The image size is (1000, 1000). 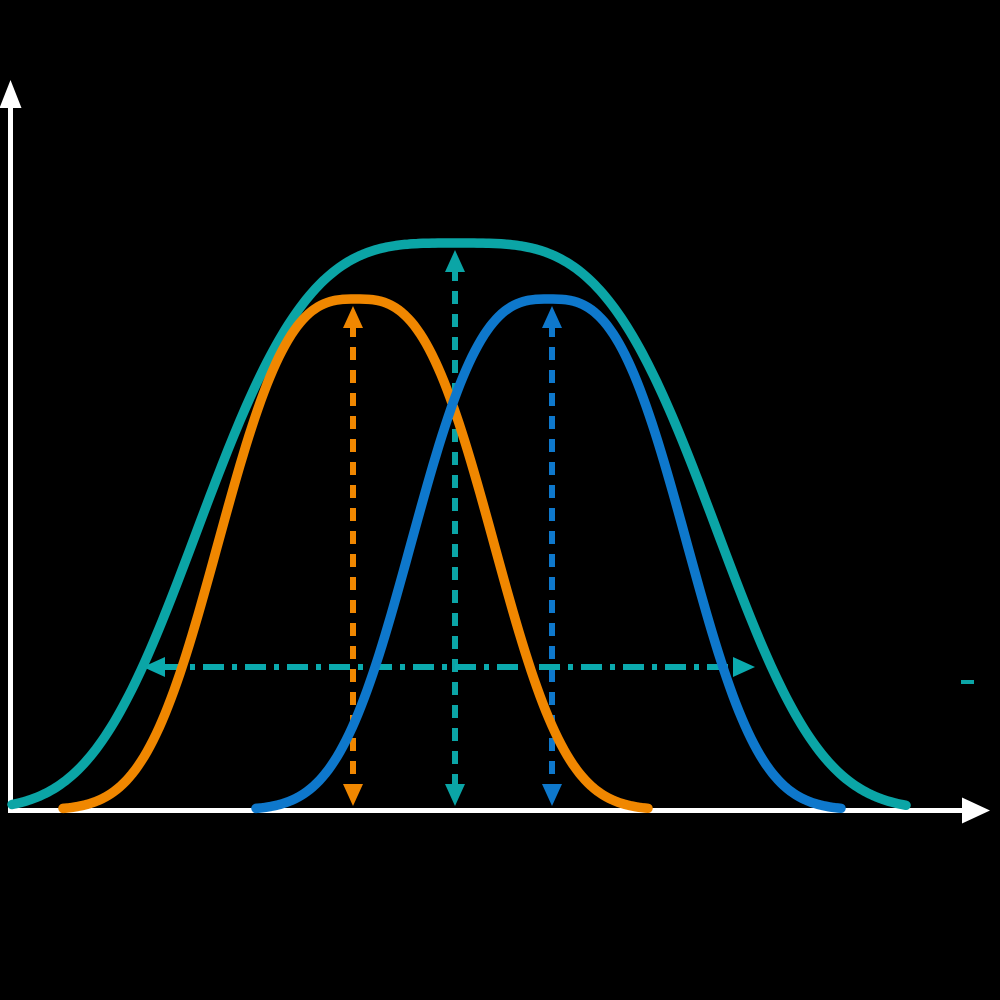 I want to click on peak-height-arrow-teal-down-arrowhead-icon, so click(x=455, y=795).